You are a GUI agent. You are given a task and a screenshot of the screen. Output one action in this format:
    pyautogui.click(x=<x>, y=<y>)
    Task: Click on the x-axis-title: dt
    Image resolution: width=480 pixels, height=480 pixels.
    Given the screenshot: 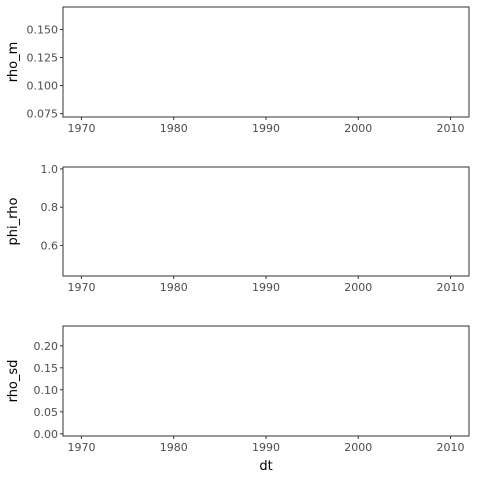 What is the action you would take?
    pyautogui.click(x=265, y=466)
    